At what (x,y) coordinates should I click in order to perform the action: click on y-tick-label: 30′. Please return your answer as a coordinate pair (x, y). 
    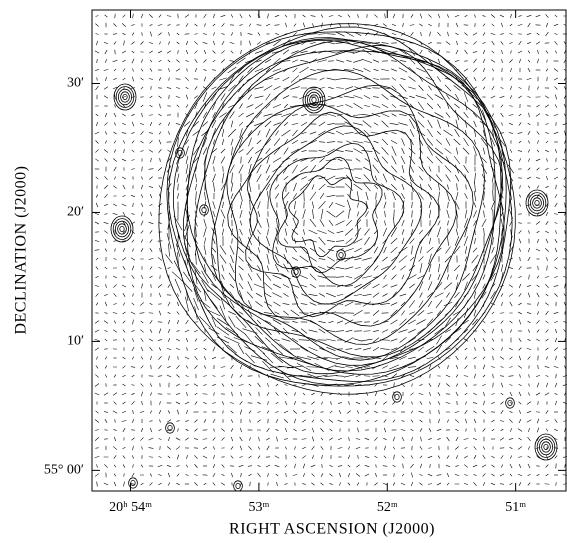
    Looking at the image, I should click on (75, 83).